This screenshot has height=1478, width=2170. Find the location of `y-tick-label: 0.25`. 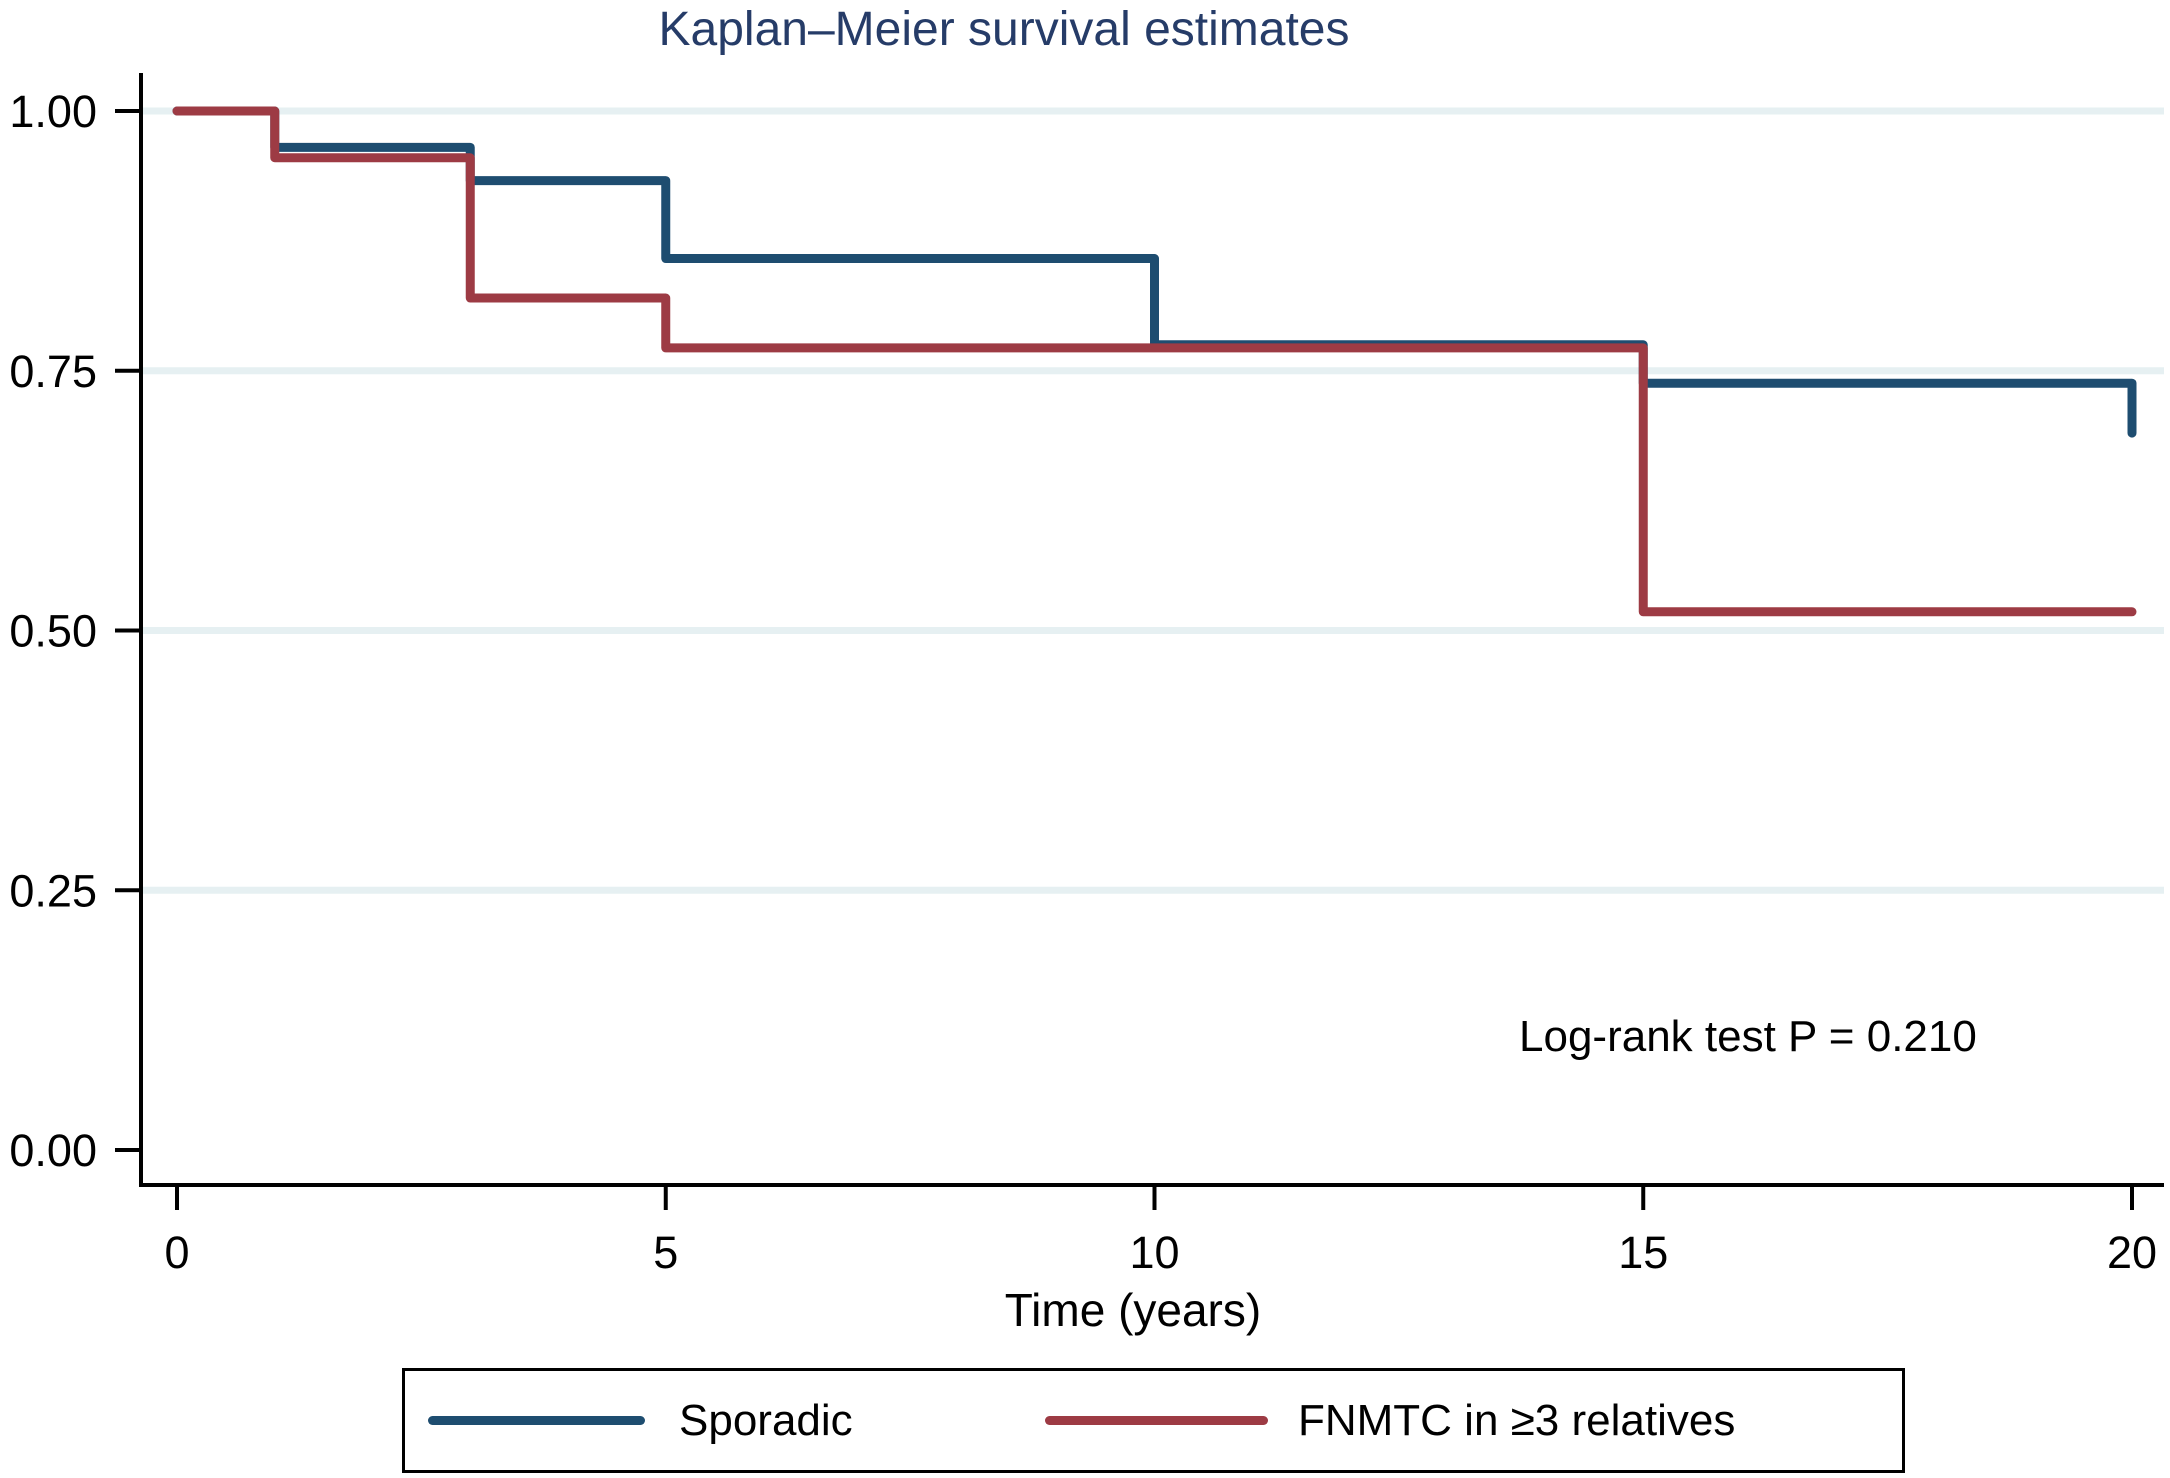

y-tick-label: 0.25 is located at coordinates (53, 890).